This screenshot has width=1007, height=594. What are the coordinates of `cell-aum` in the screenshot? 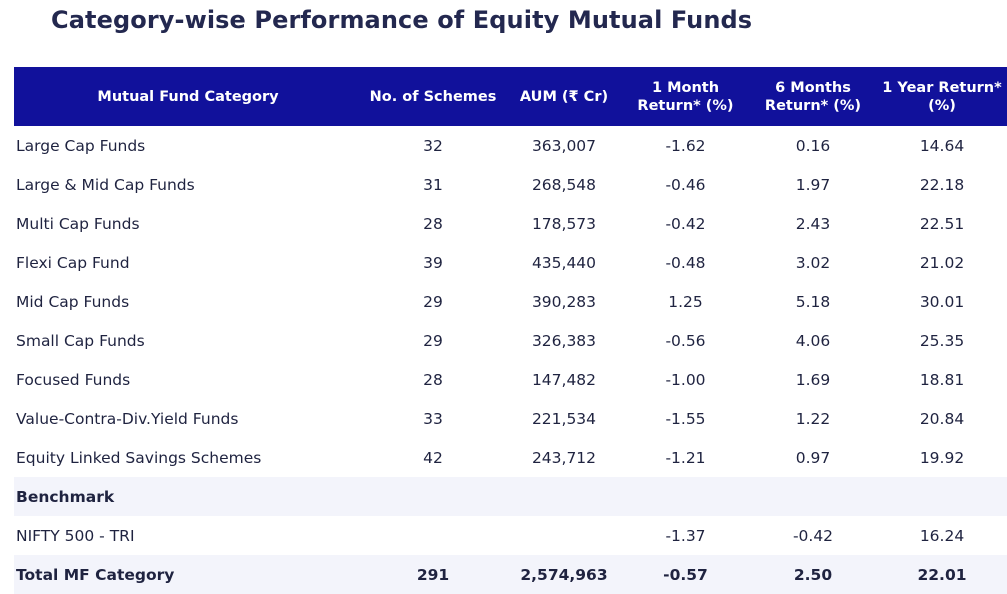 It's located at (564, 535).